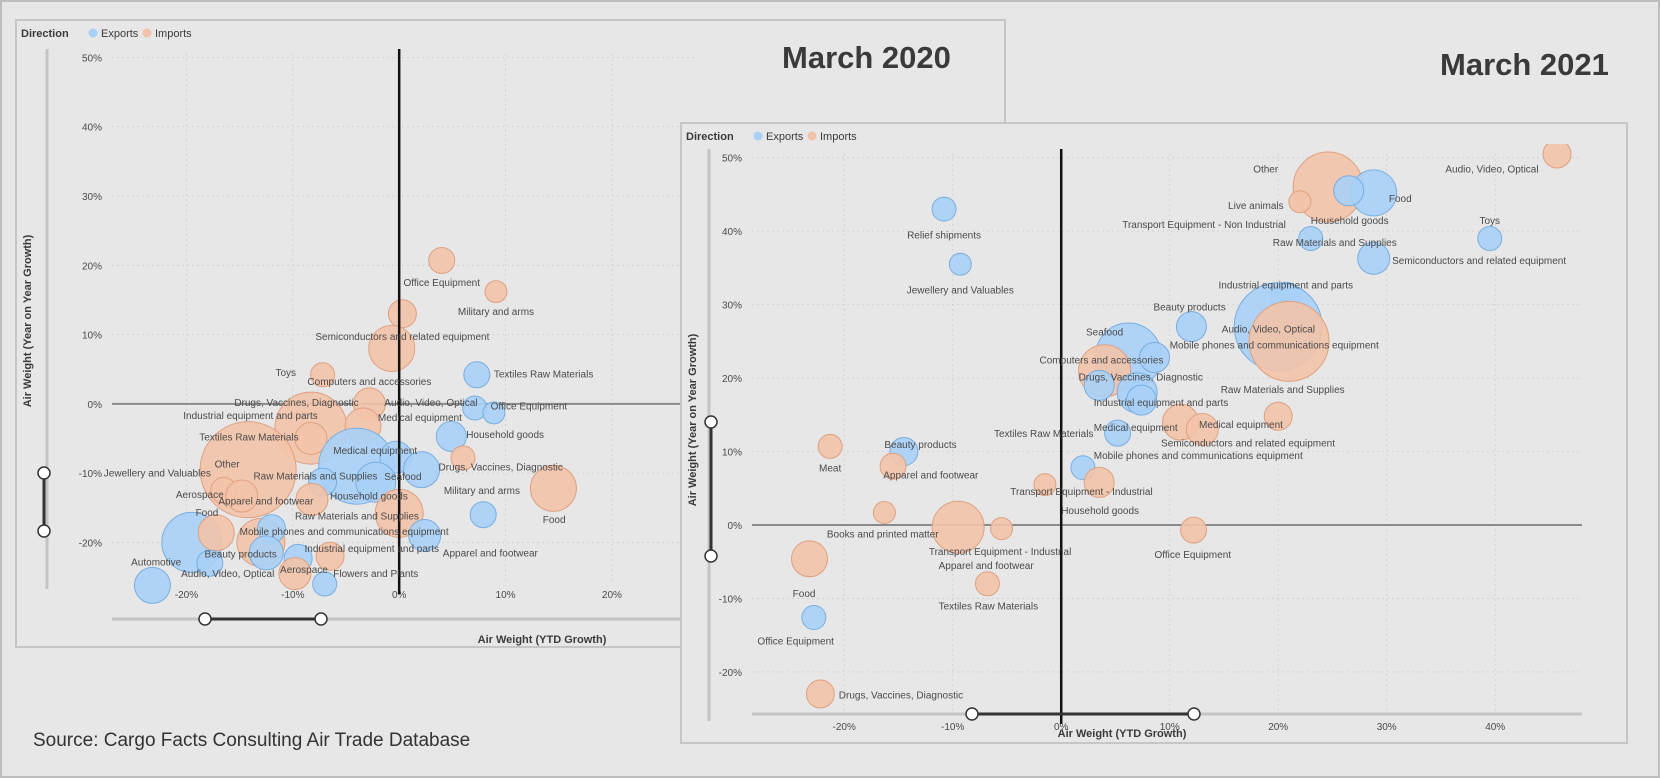 The height and width of the screenshot is (778, 1660). What do you see at coordinates (241, 555) in the screenshot?
I see `bubble-label: Beauty products` at bounding box center [241, 555].